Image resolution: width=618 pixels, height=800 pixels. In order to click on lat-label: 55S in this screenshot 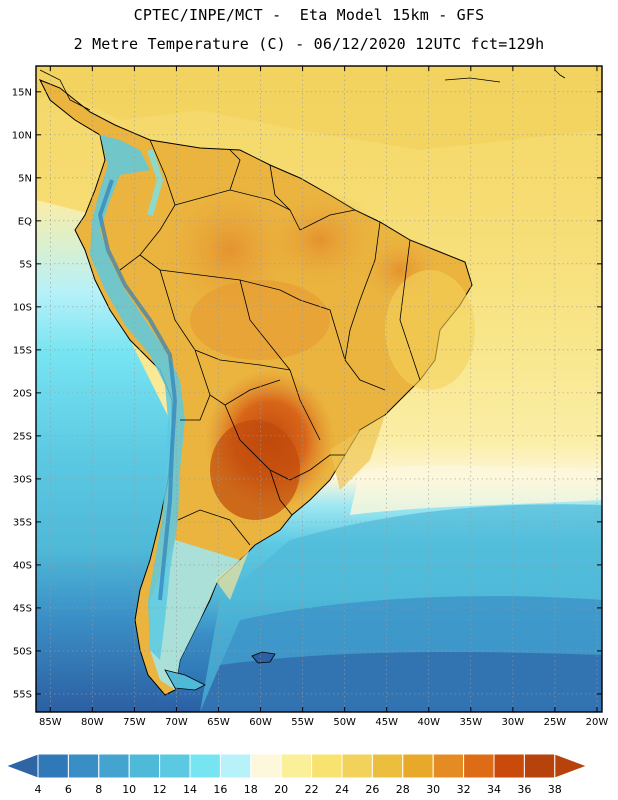, I will do `click(22, 694)`.